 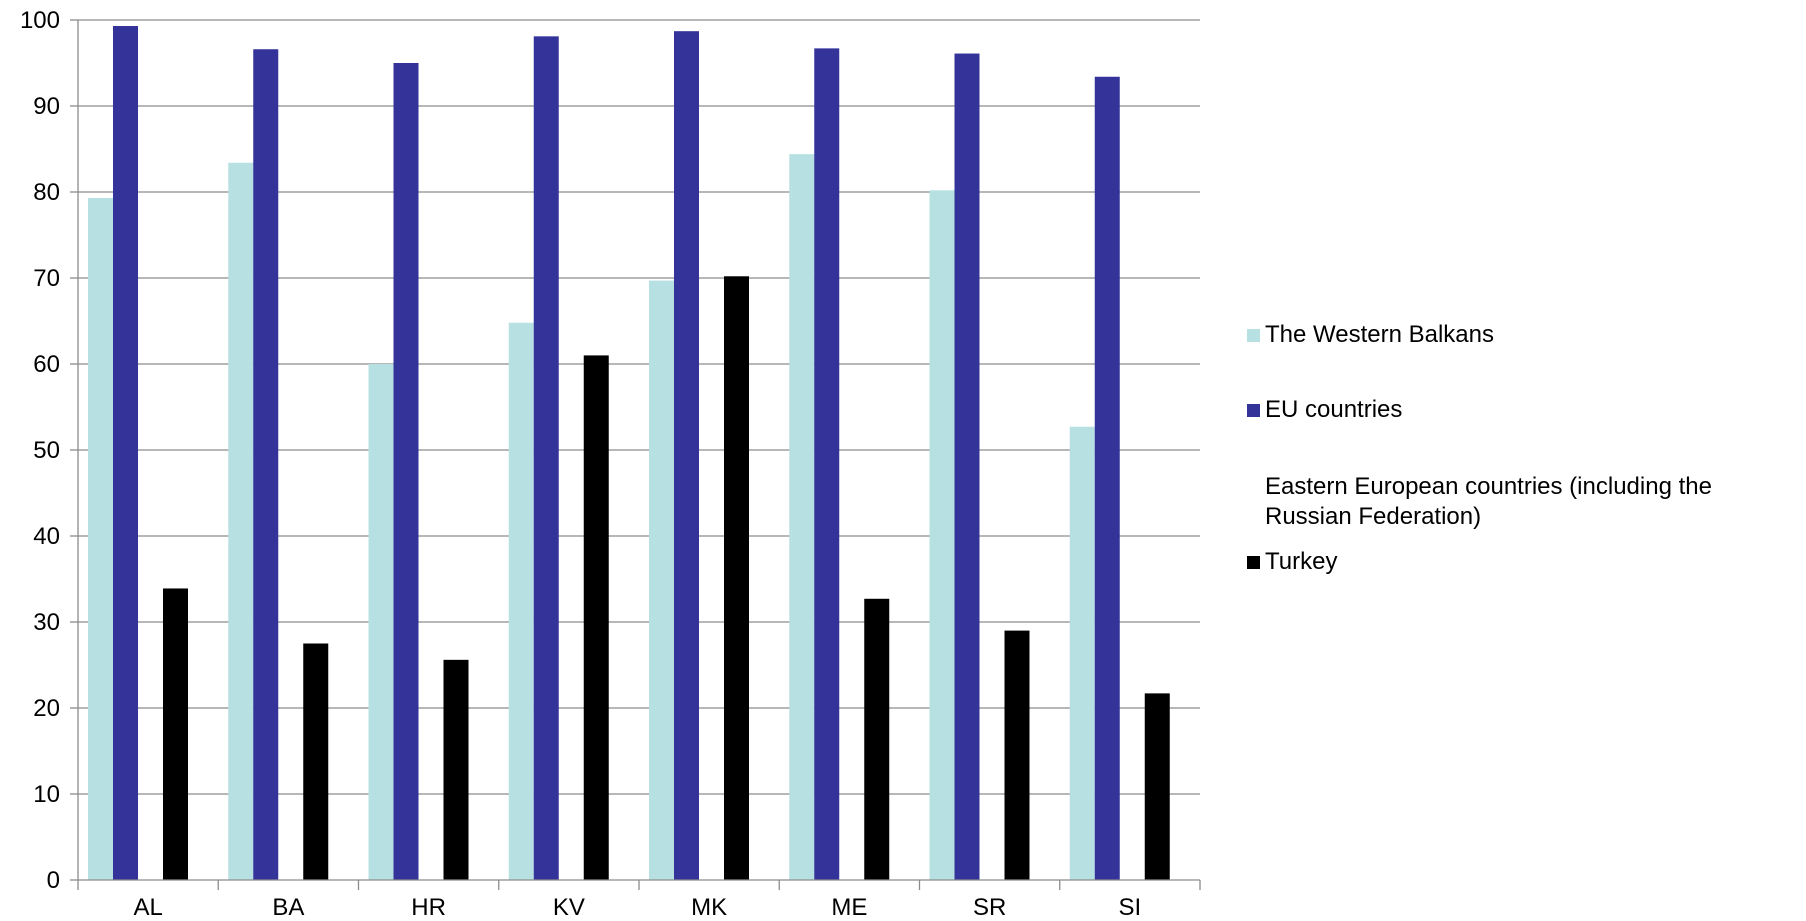 I want to click on bar-the-kv, so click(x=521, y=601).